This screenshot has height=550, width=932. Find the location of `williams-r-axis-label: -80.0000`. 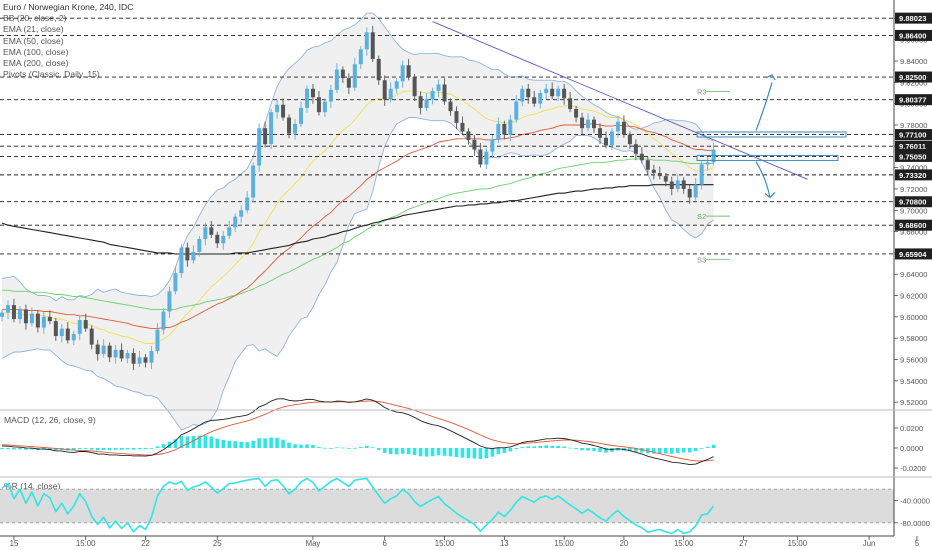

williams-r-axis-label: -80.0000 is located at coordinates (915, 523).